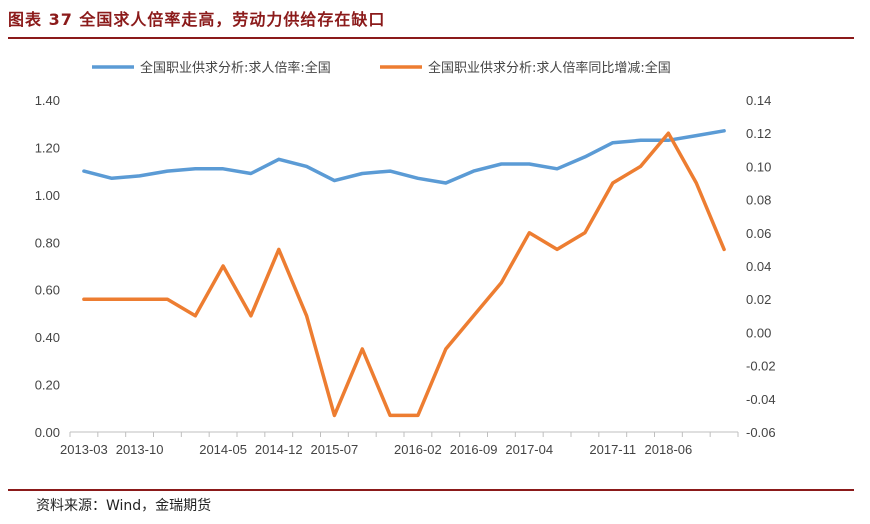  I want to click on y-right-tick-label: -0.06, so click(761, 432).